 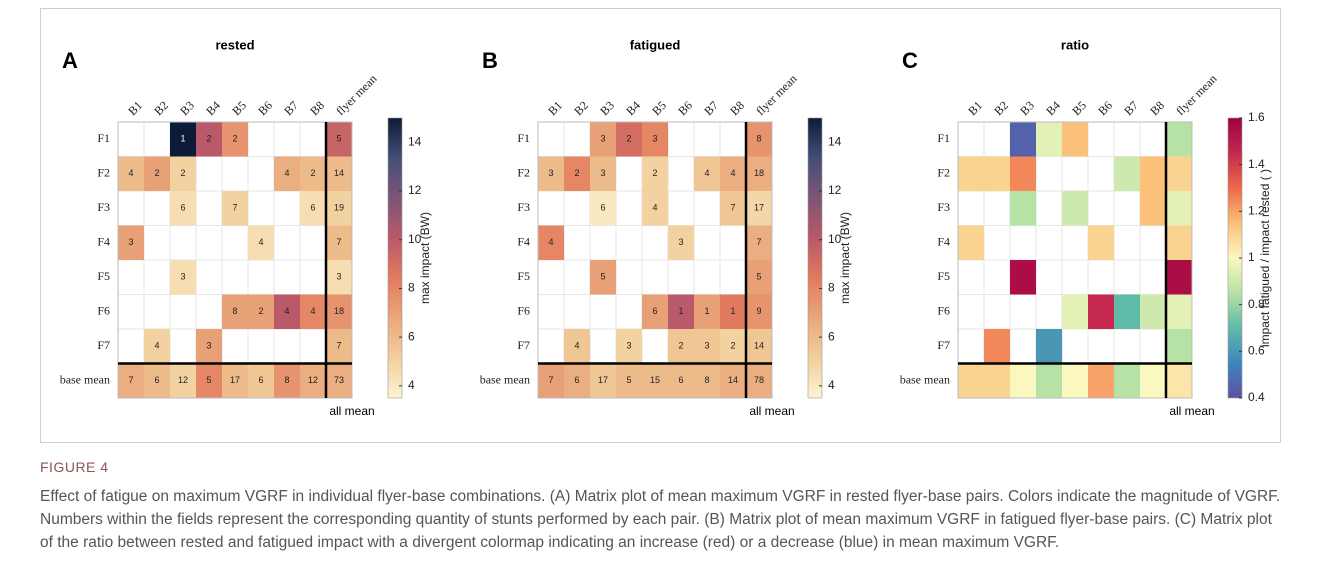 What do you see at coordinates (659, 108) in the screenshot?
I see `x-tick-label: B5` at bounding box center [659, 108].